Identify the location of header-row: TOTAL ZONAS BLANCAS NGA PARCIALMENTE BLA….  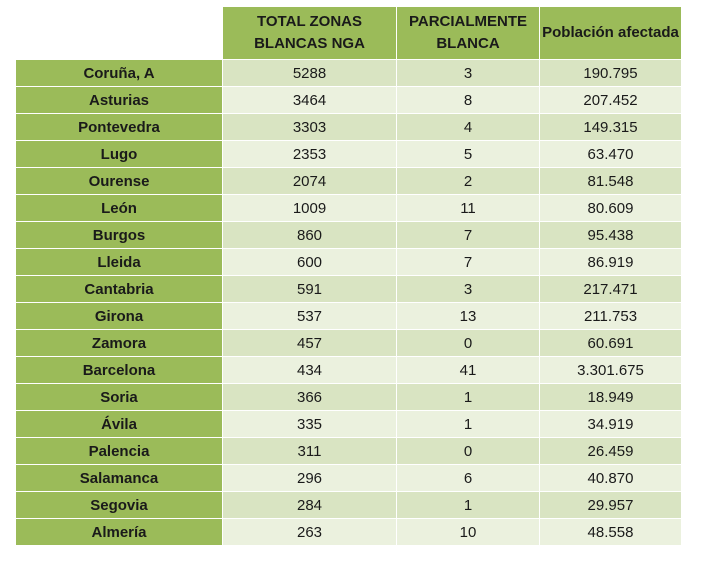
(348, 33).